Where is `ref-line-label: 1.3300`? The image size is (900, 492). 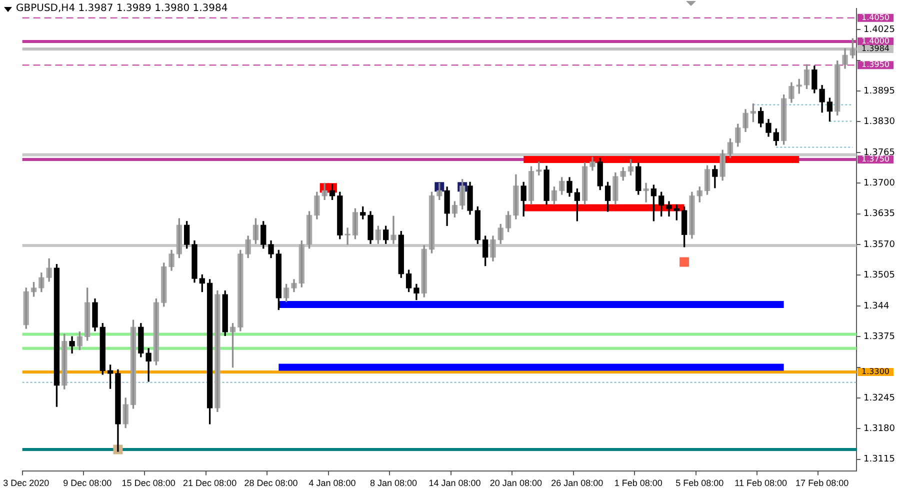 ref-line-label: 1.3300 is located at coordinates (876, 371).